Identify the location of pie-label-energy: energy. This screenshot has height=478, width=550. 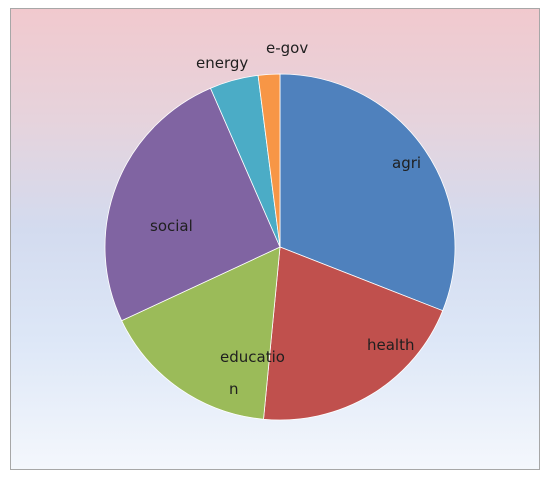
(222, 63).